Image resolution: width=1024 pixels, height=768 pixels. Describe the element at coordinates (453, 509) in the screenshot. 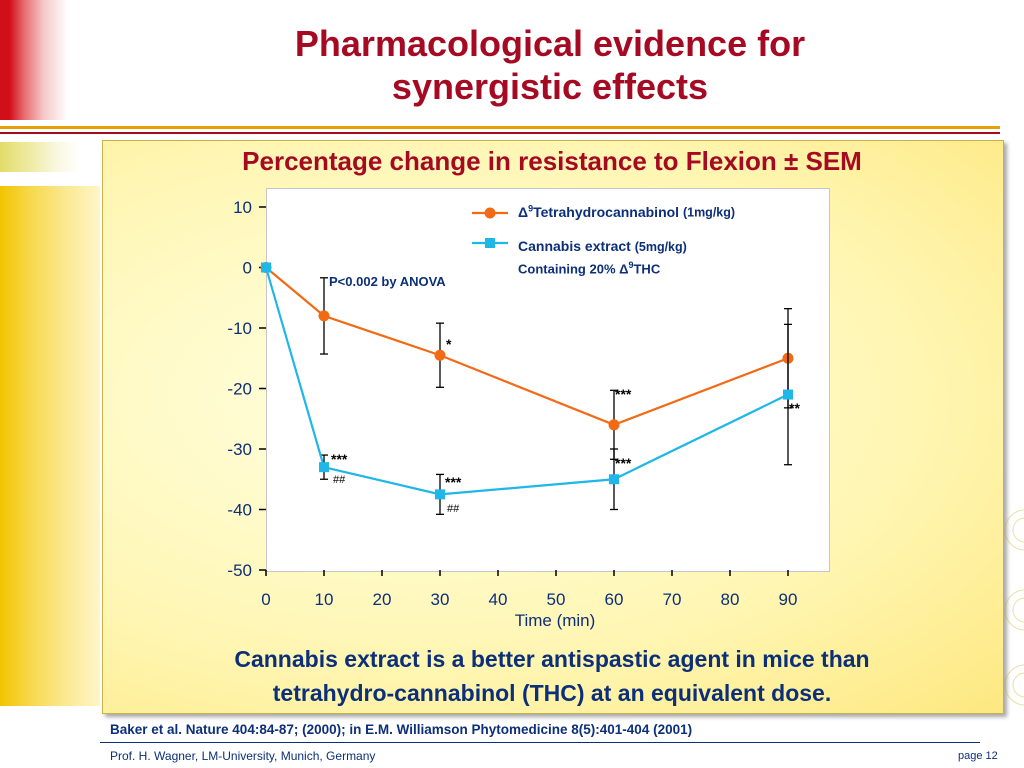

I see `sig-extract-30-hash: ##` at that location.